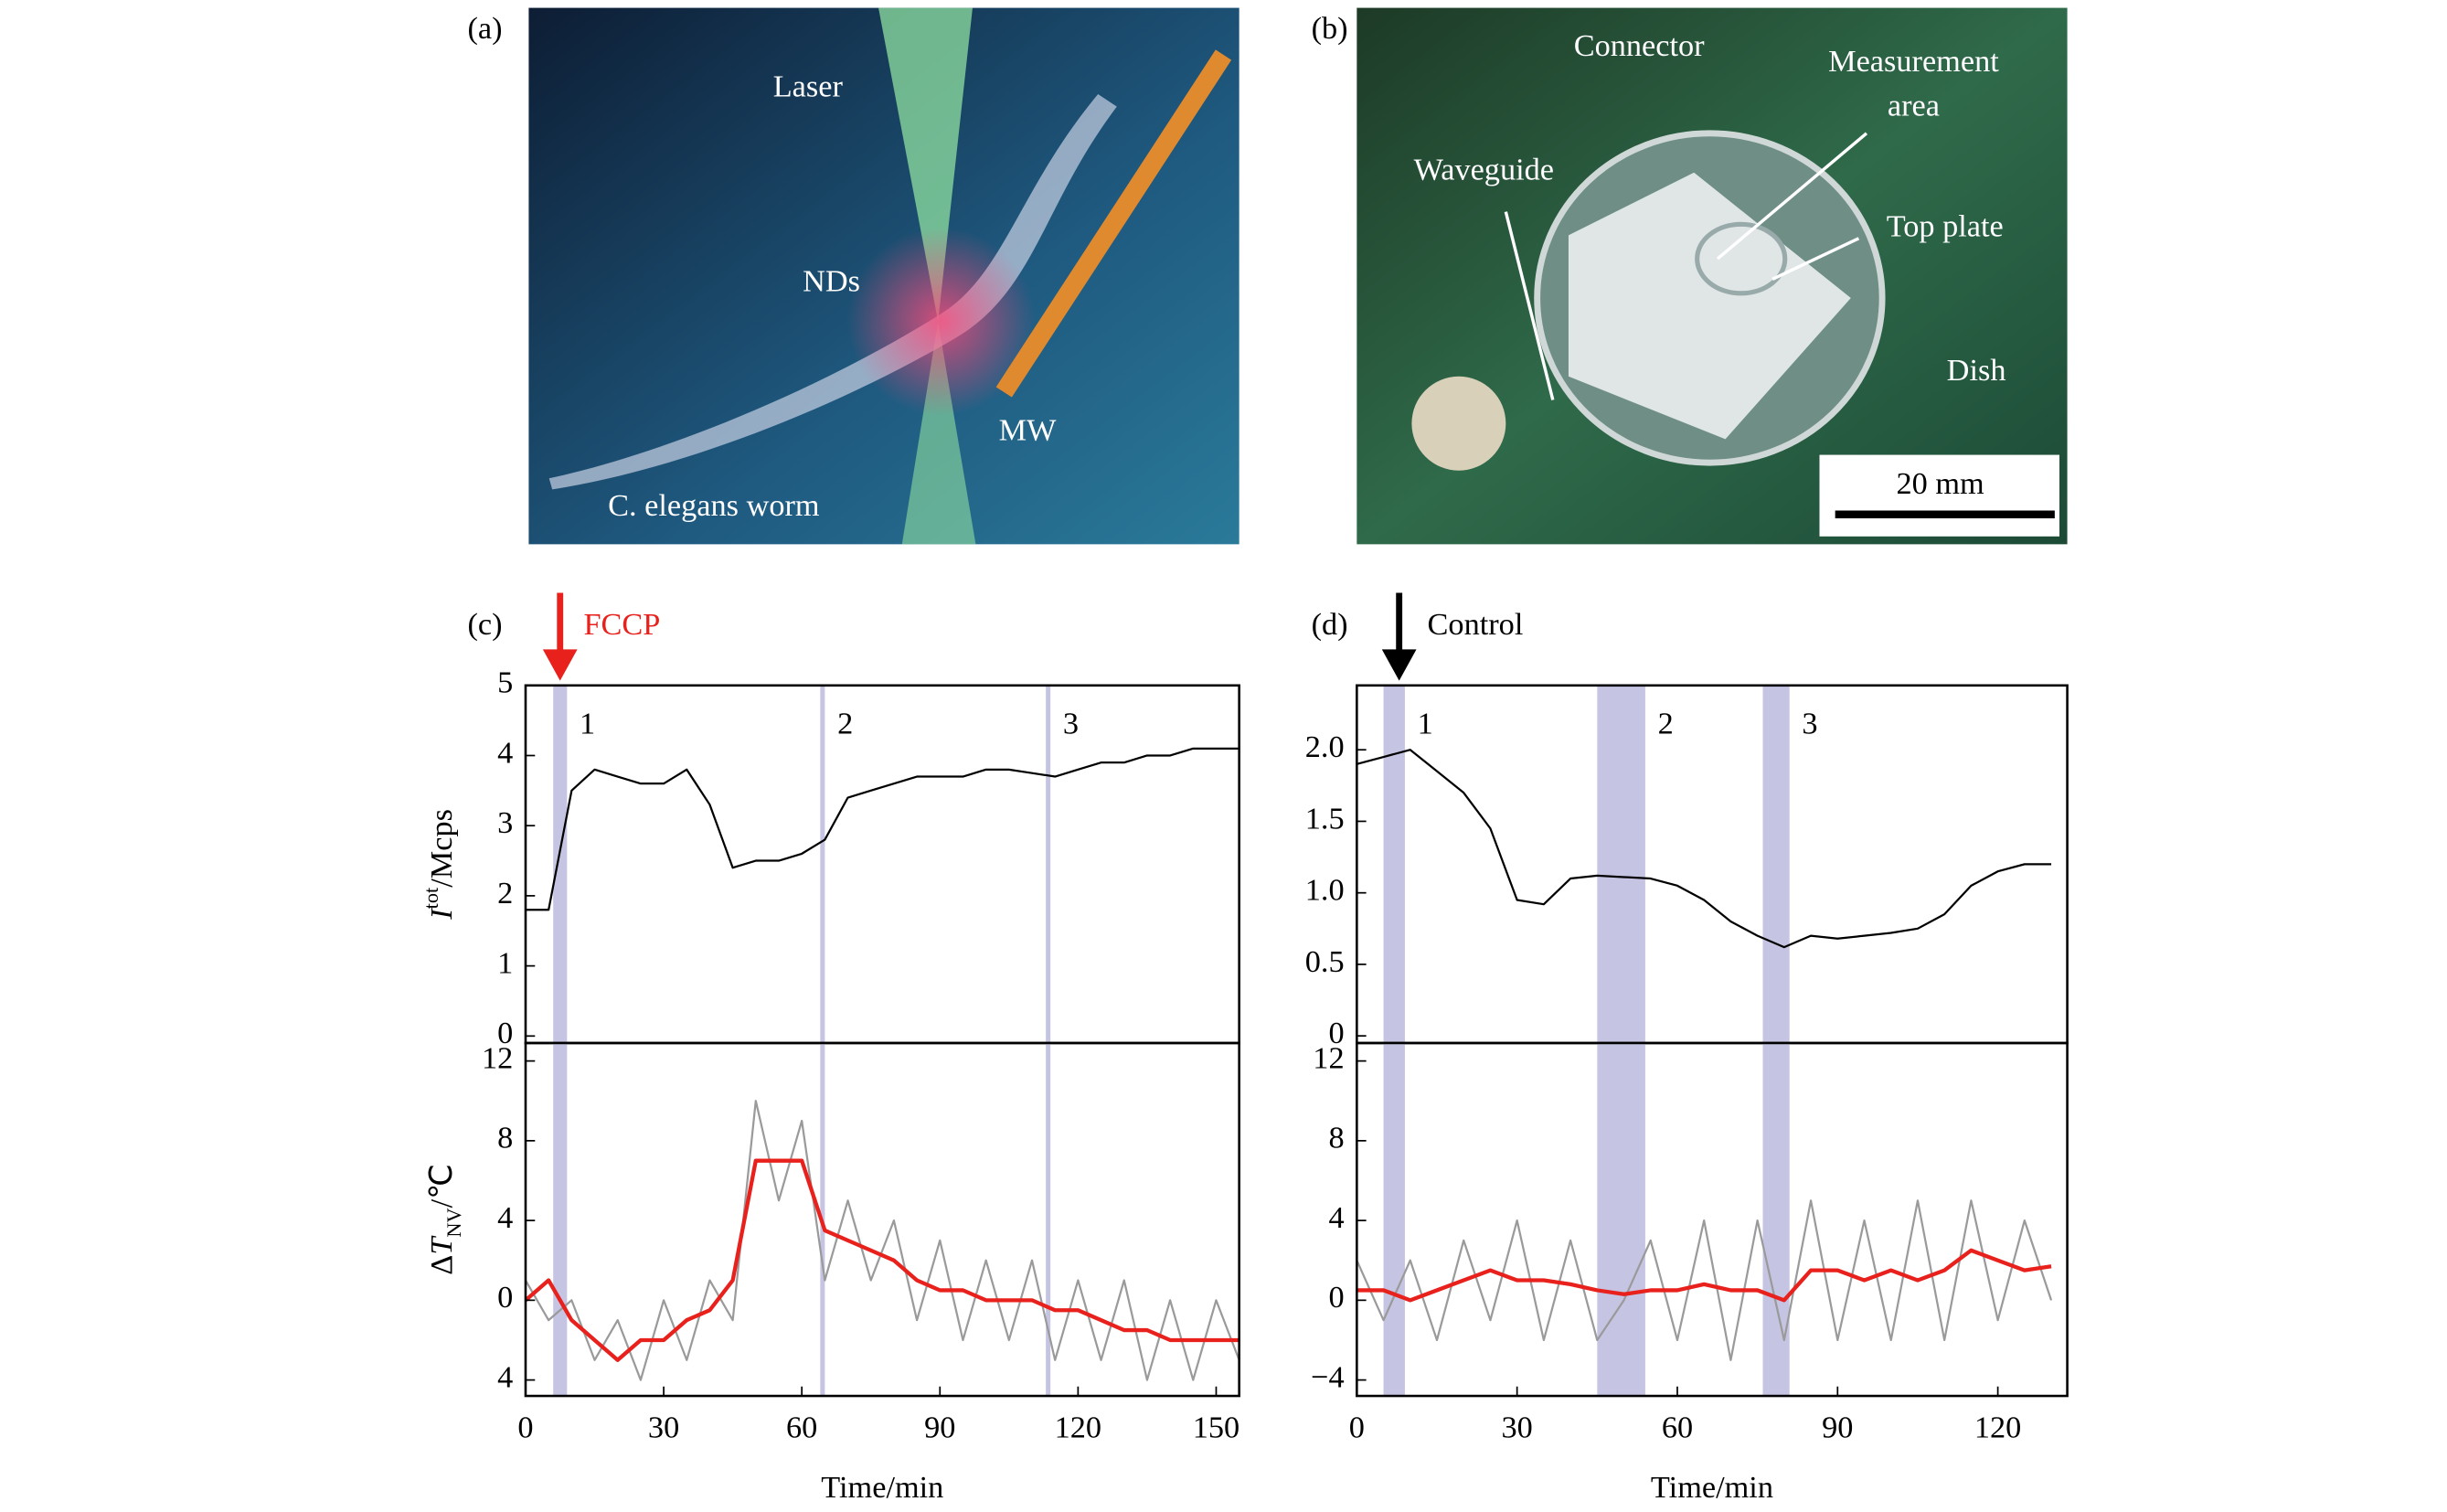  I want to click on y-axis-label-part: /Mcps, so click(441, 848).